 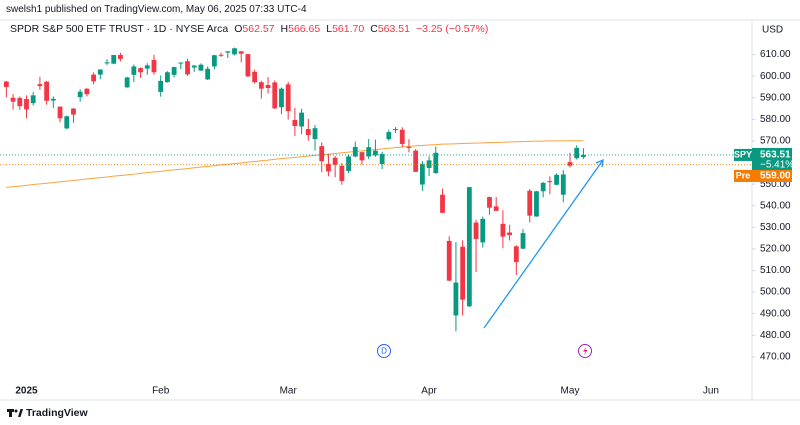 What do you see at coordinates (775, 227) in the screenshot?
I see `y-tick-label: 530.00` at bounding box center [775, 227].